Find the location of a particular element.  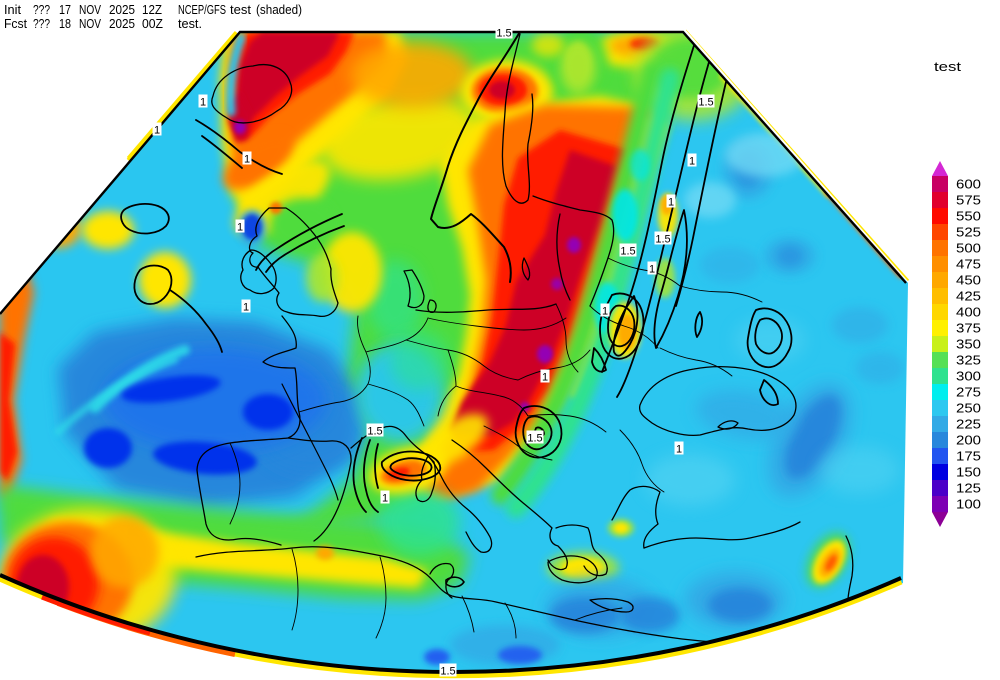

svg-text: 500 is located at coordinates (968, 248).